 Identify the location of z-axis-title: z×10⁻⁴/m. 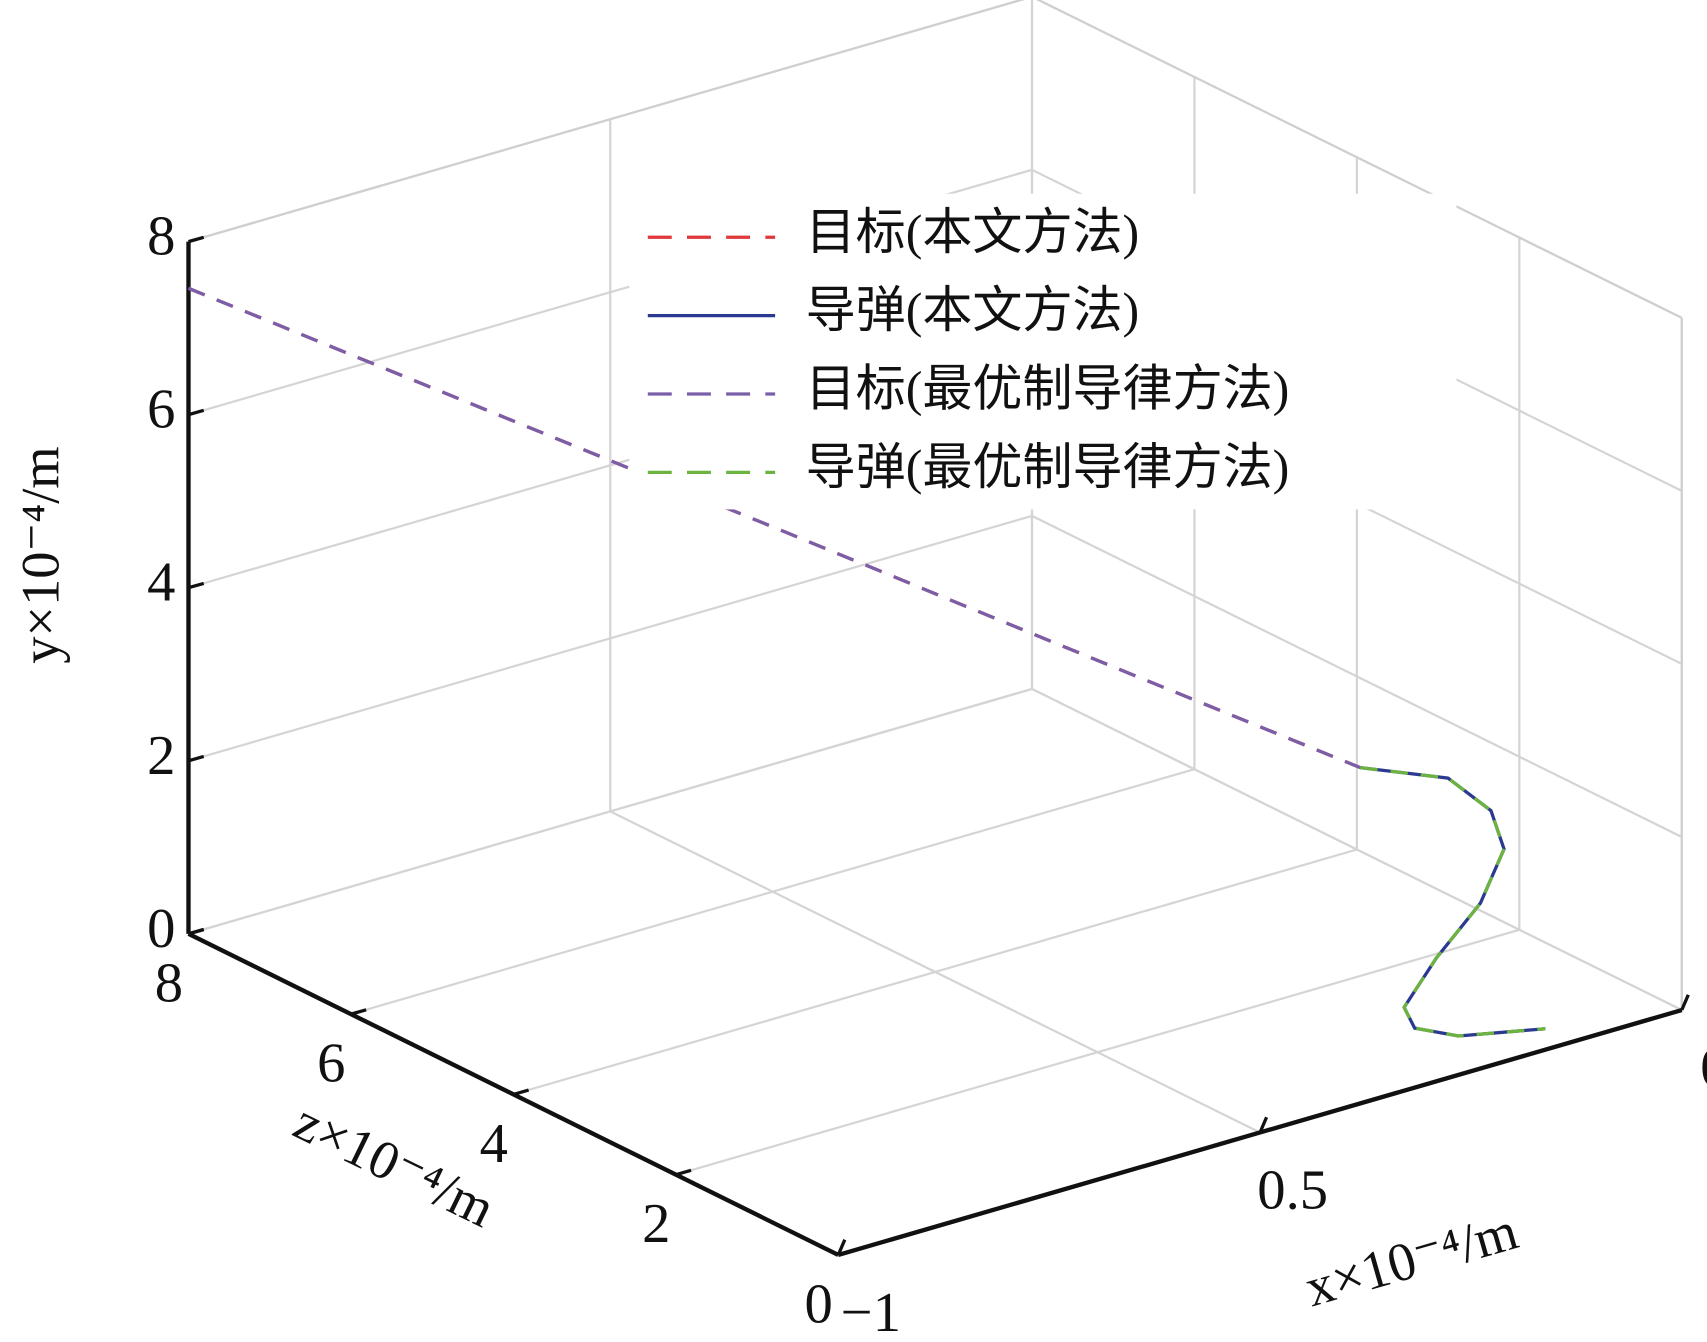
(394, 1165).